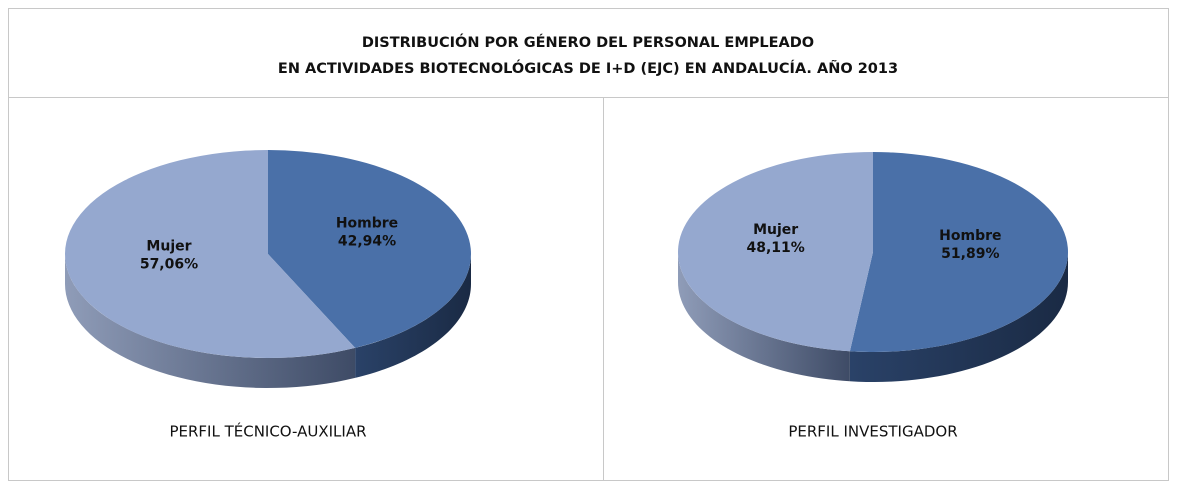 Image resolution: width=1177 pixels, height=487 pixels. What do you see at coordinates (367, 242) in the screenshot?
I see `slice-value: 42,94%` at bounding box center [367, 242].